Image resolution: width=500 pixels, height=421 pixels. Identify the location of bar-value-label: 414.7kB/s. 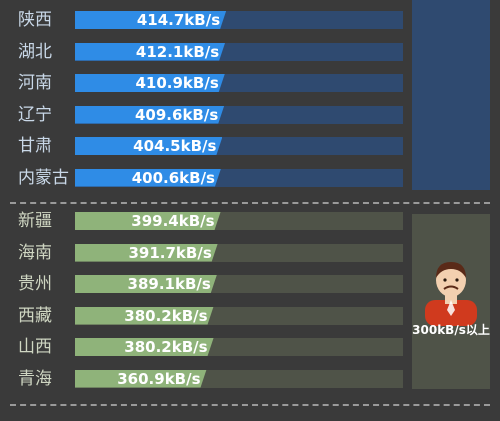
(178, 20).